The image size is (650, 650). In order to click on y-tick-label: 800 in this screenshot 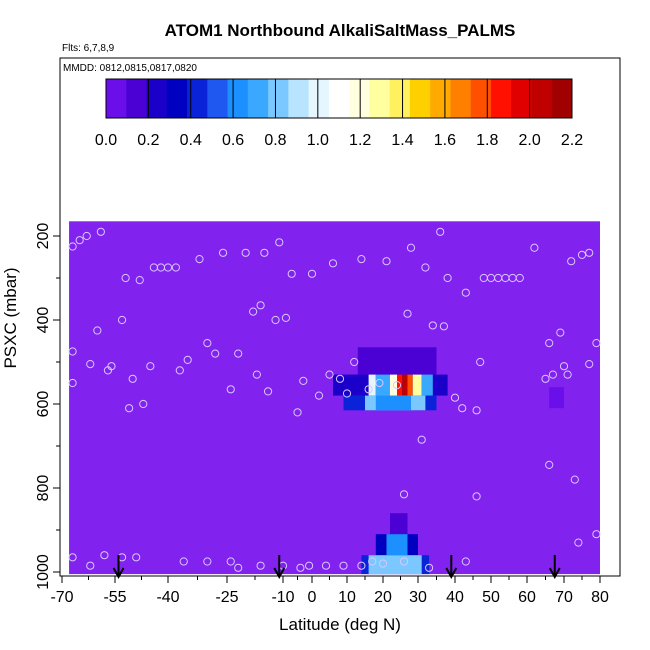, I will do `click(43, 488)`.